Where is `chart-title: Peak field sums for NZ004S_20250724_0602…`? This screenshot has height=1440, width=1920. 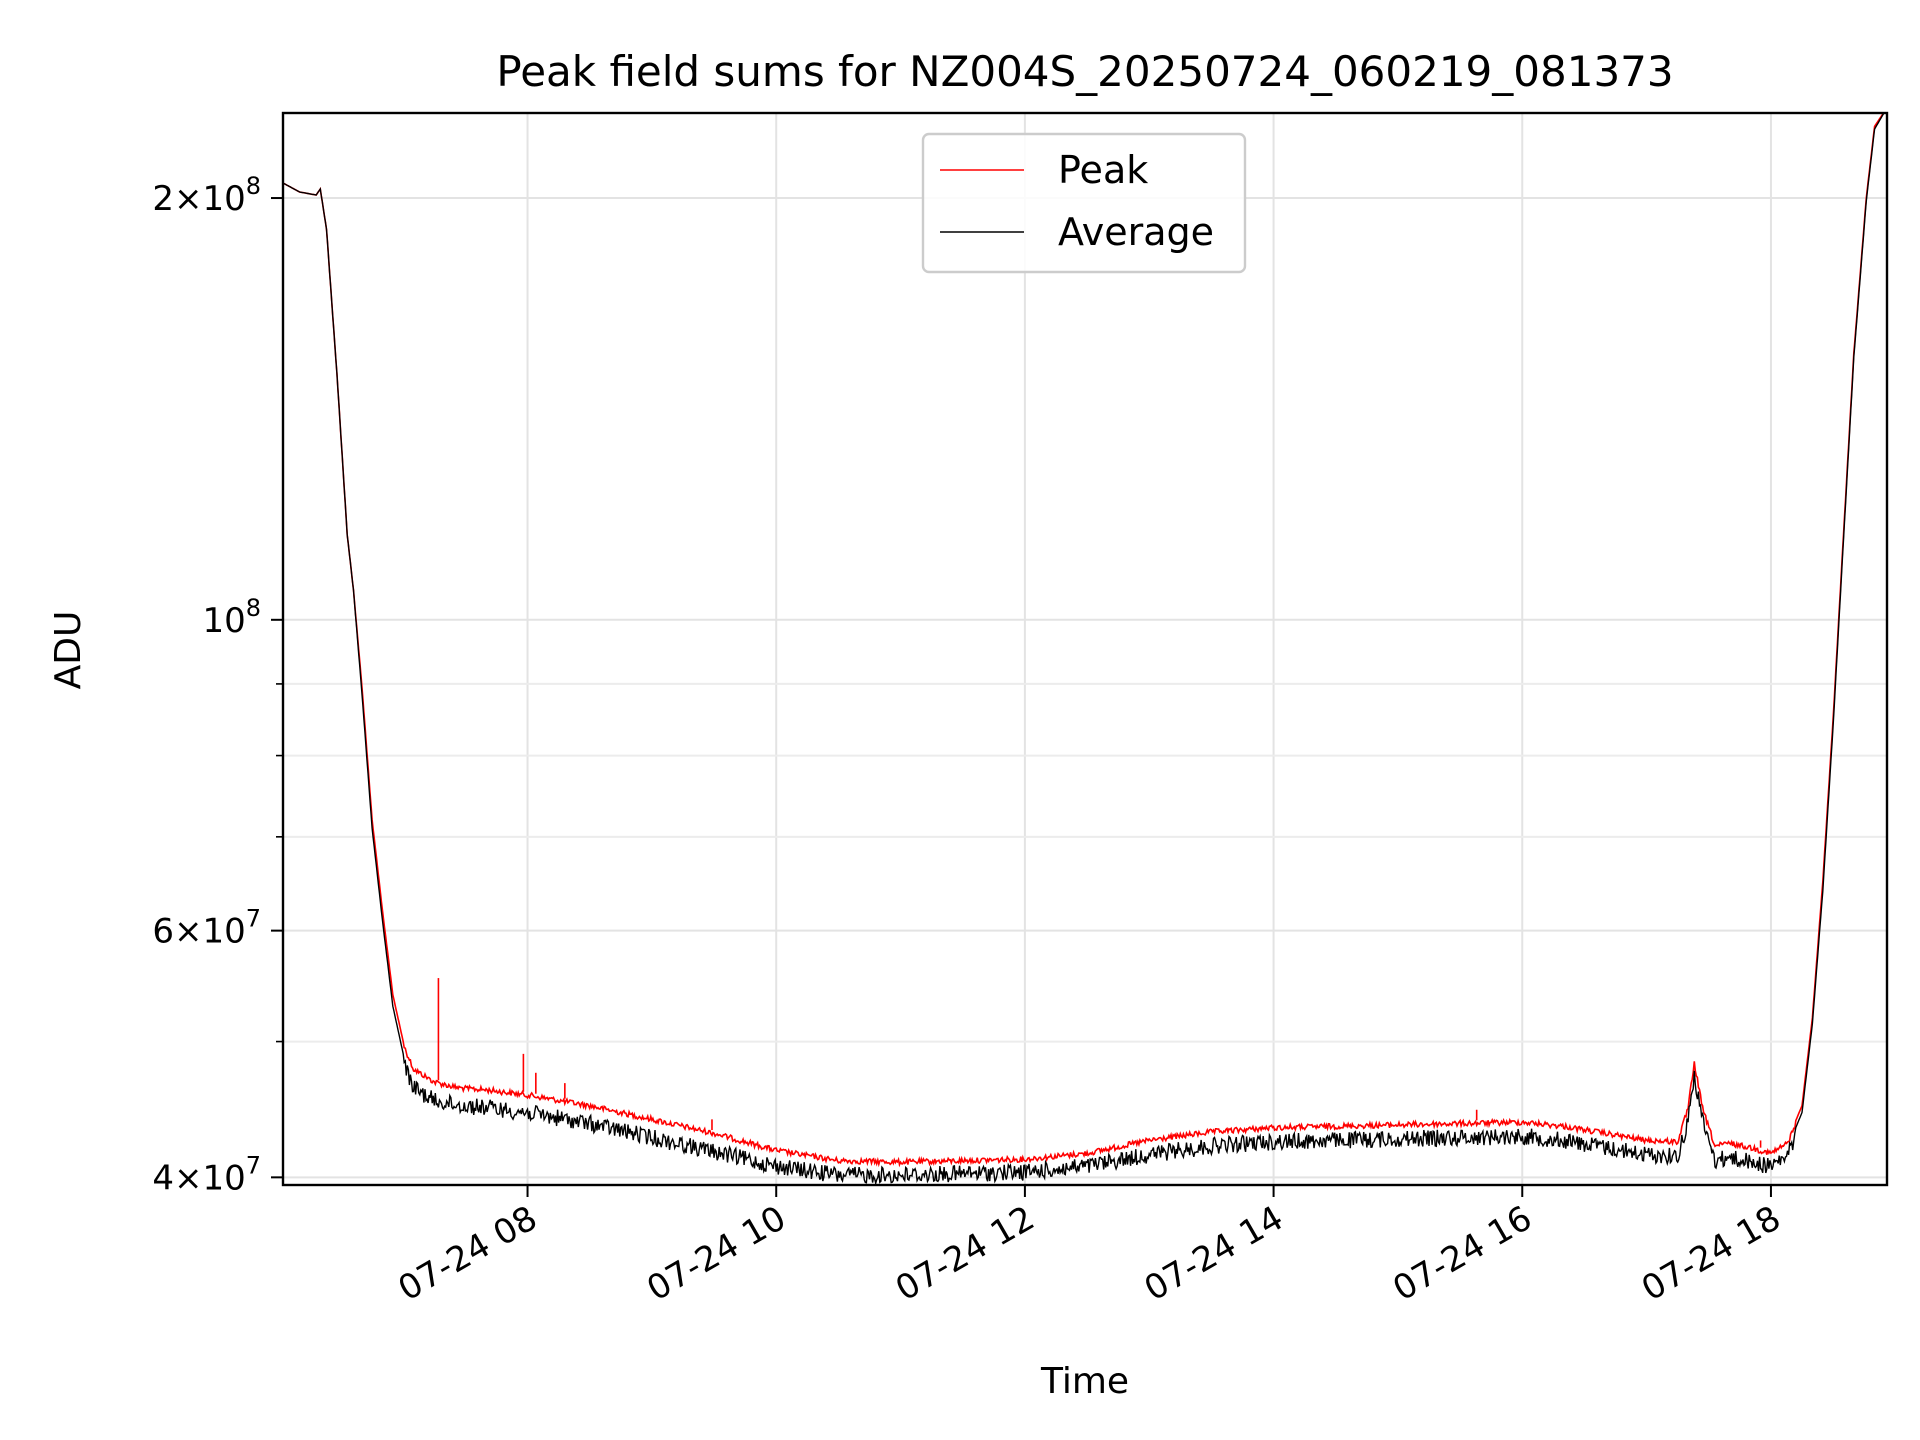 chart-title: Peak field sums for NZ004S_20250724_0602… is located at coordinates (1084, 71).